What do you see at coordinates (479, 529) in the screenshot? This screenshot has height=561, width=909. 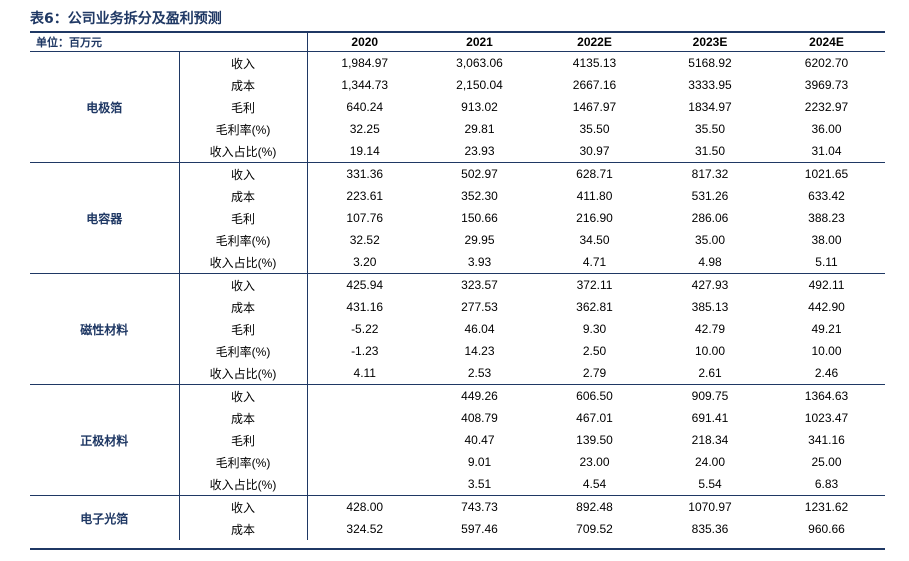 I see `value-cell: 597.46` at bounding box center [479, 529].